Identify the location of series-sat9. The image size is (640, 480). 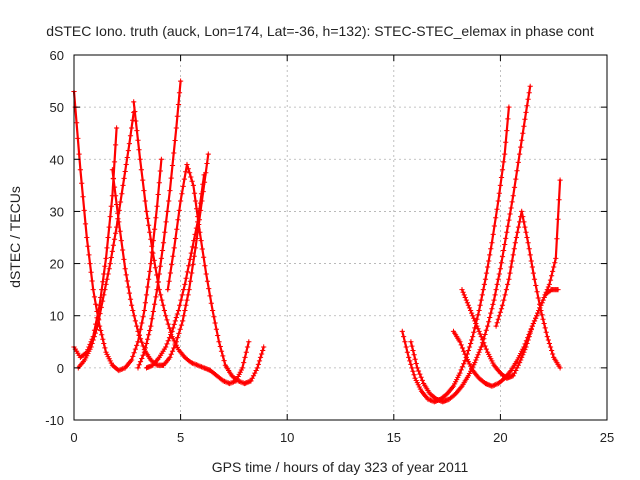
(455, 254).